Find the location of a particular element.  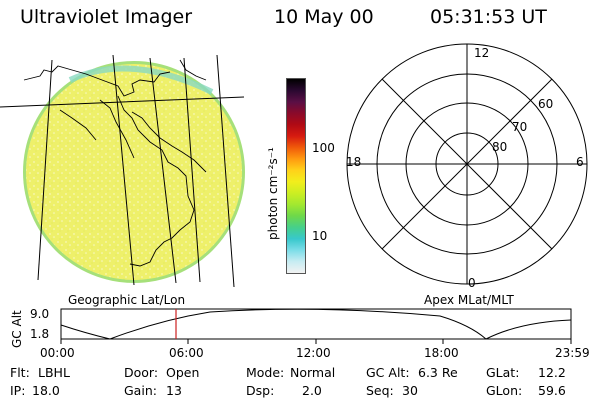

mlt-label-right: 6 is located at coordinates (580, 162).